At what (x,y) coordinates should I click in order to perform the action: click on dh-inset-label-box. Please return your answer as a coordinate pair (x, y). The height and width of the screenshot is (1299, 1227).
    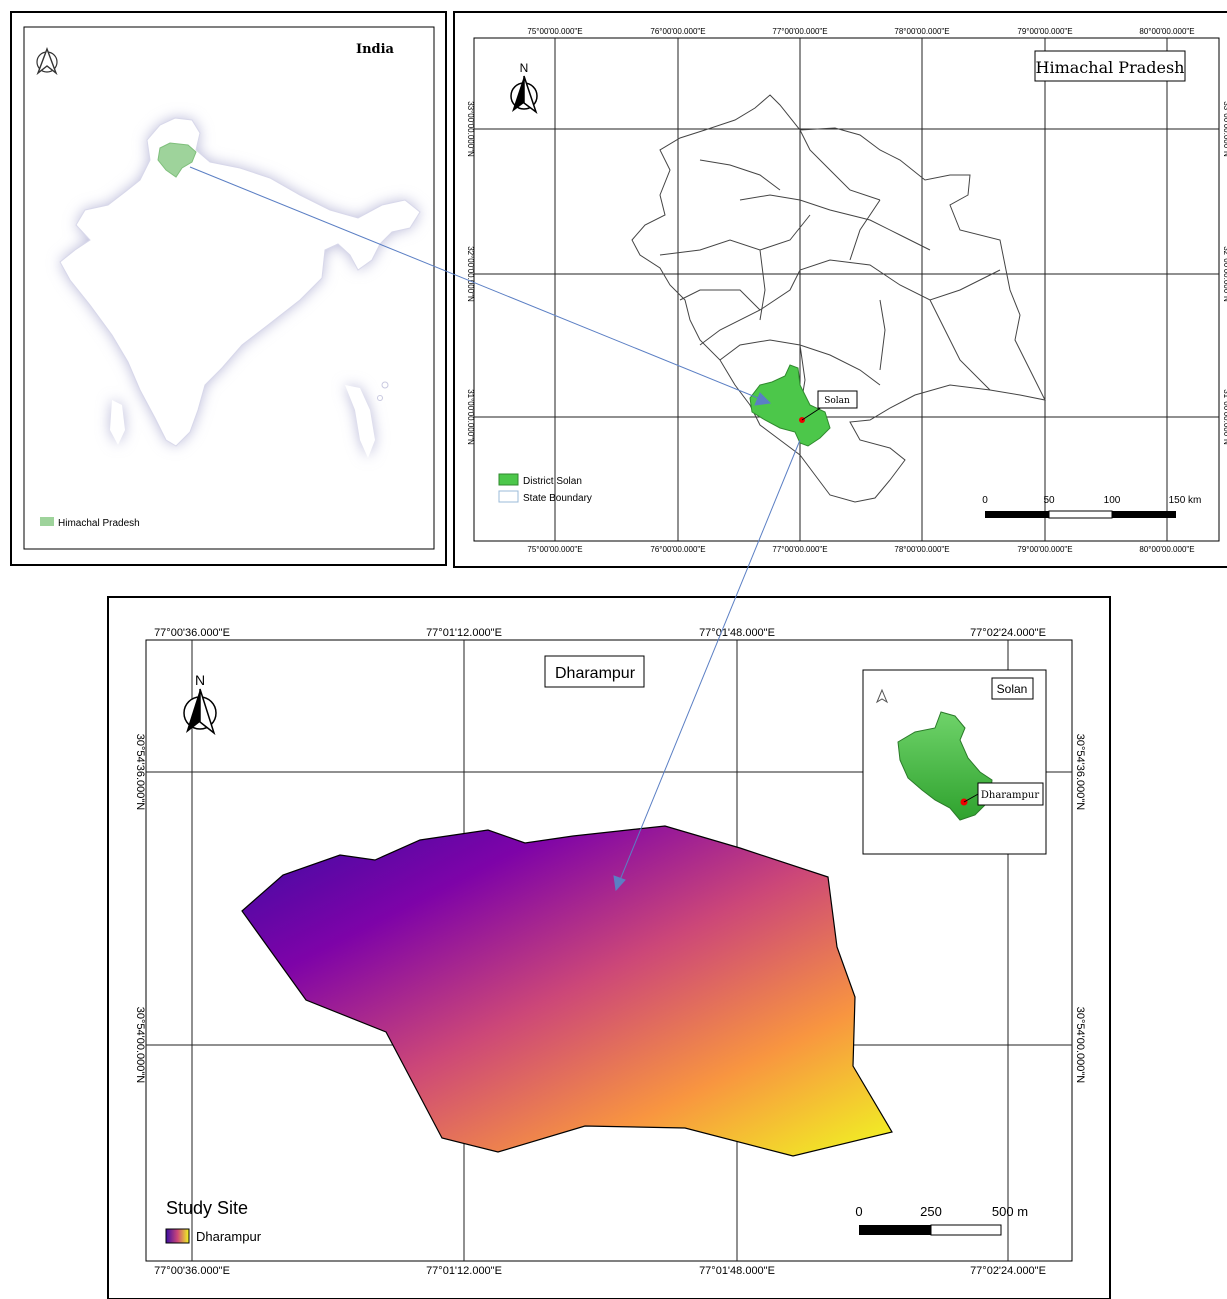
    Looking at the image, I should click on (1010, 794).